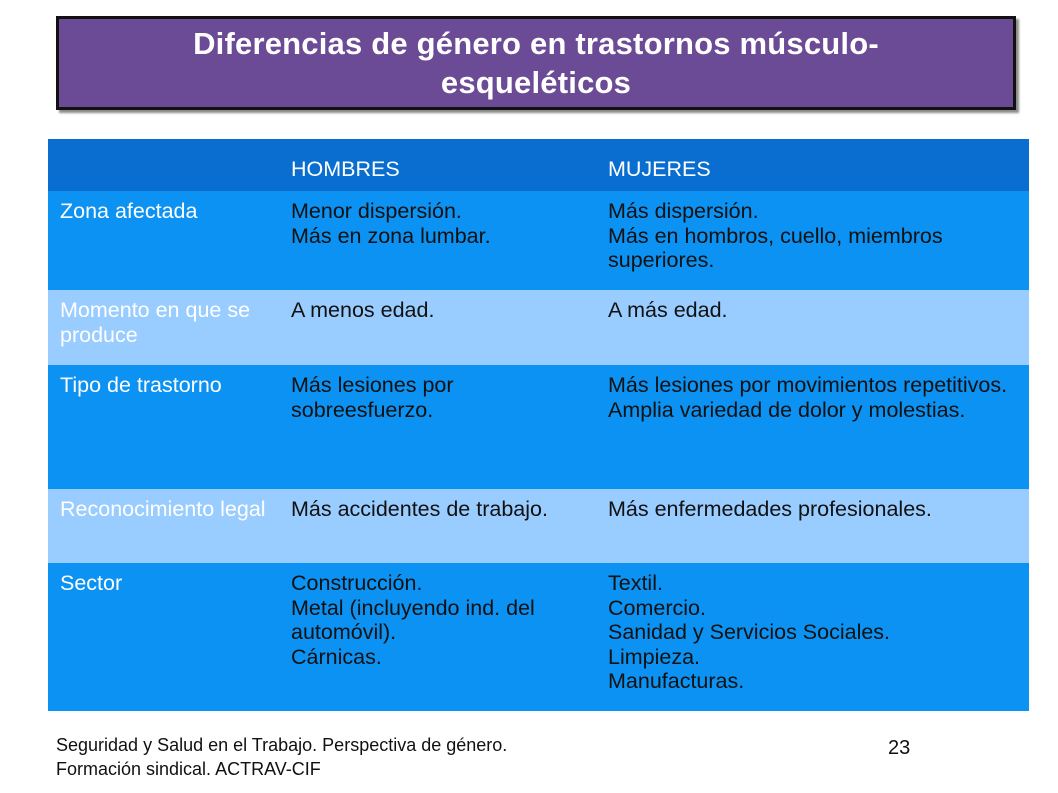  Describe the element at coordinates (536, 82) in the screenshot. I see `title-line-2: esqueléticos` at that location.